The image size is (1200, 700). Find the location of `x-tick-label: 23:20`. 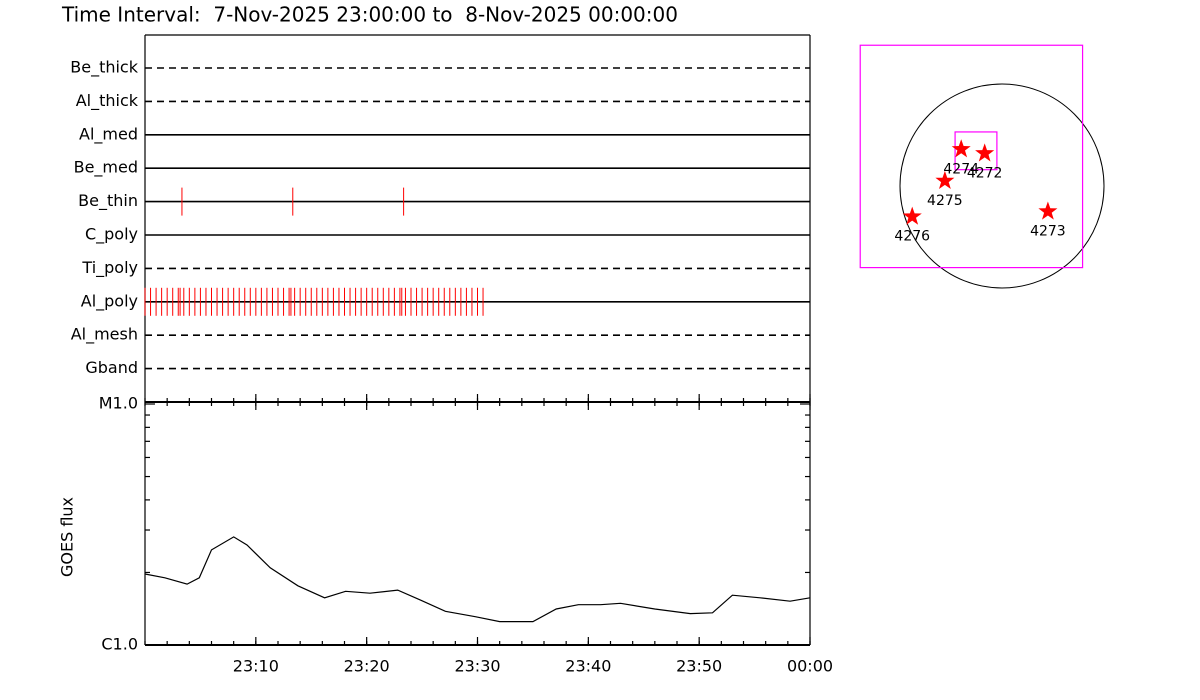

x-tick-label: 23:20 is located at coordinates (367, 666).